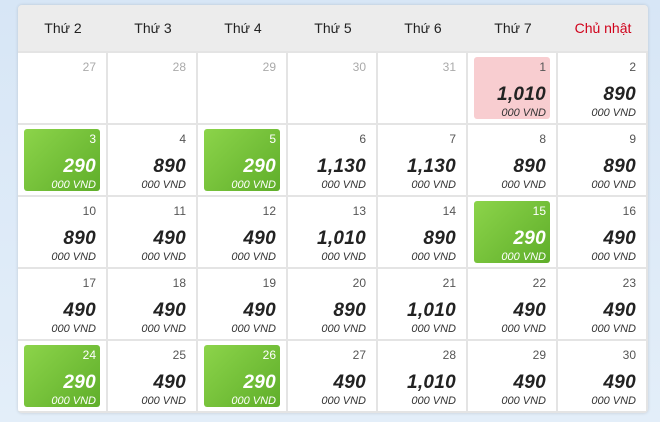 The width and height of the screenshot is (660, 422). I want to click on day-cell: 17 490 000 VND, so click(62, 304).